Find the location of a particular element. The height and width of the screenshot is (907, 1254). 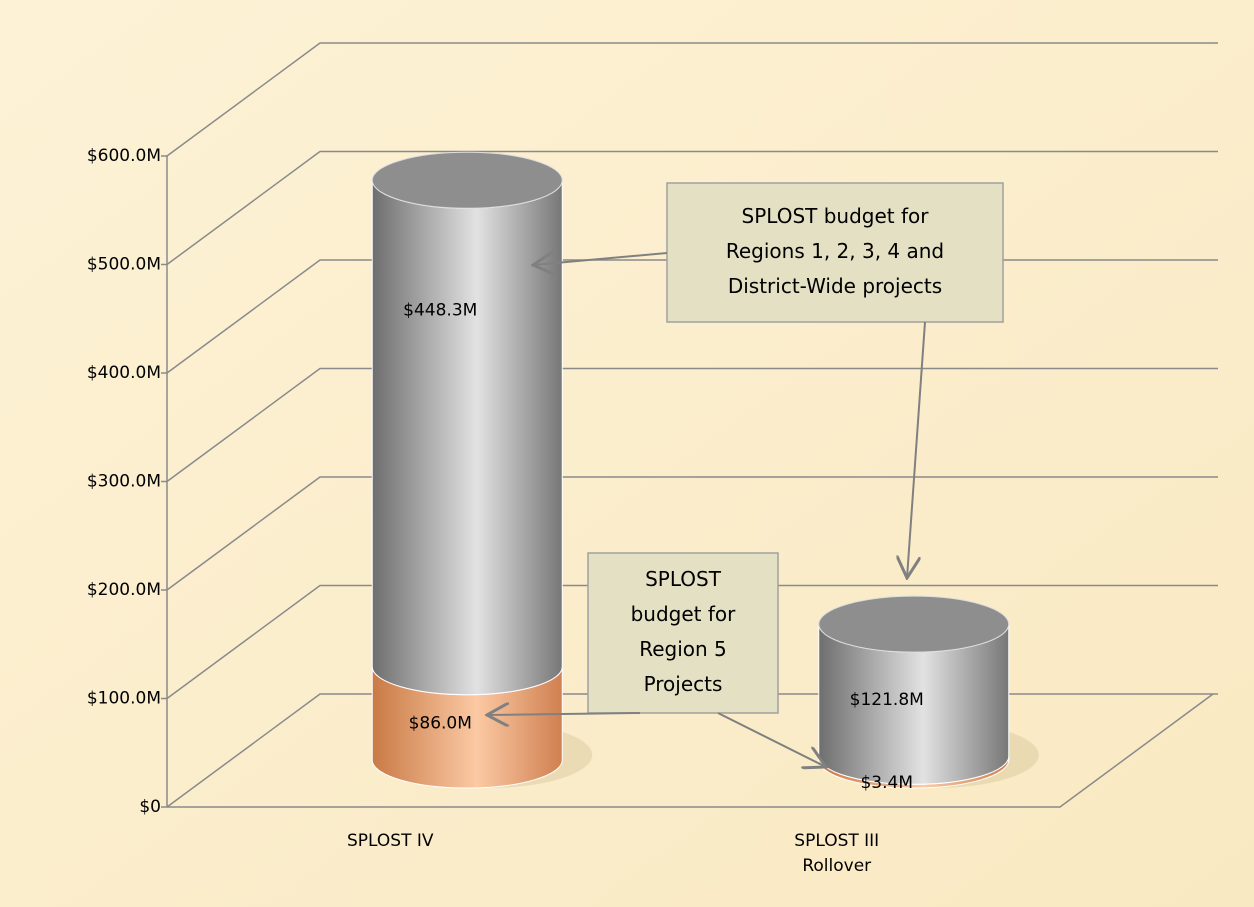

callout-text: SPLOST is located at coordinates (683, 579).